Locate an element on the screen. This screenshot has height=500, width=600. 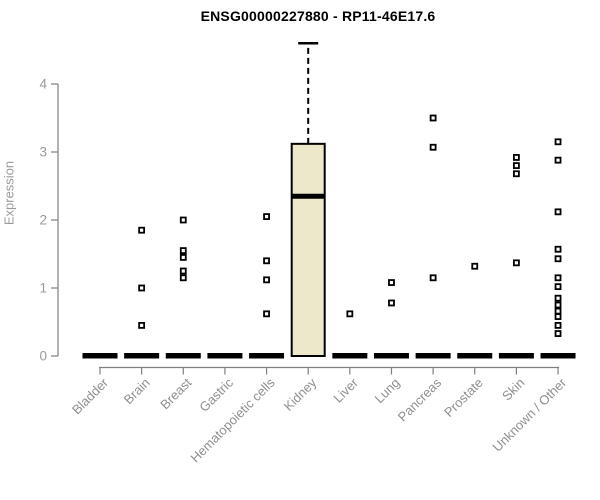
x-category-label: Skin is located at coordinates (513, 389).